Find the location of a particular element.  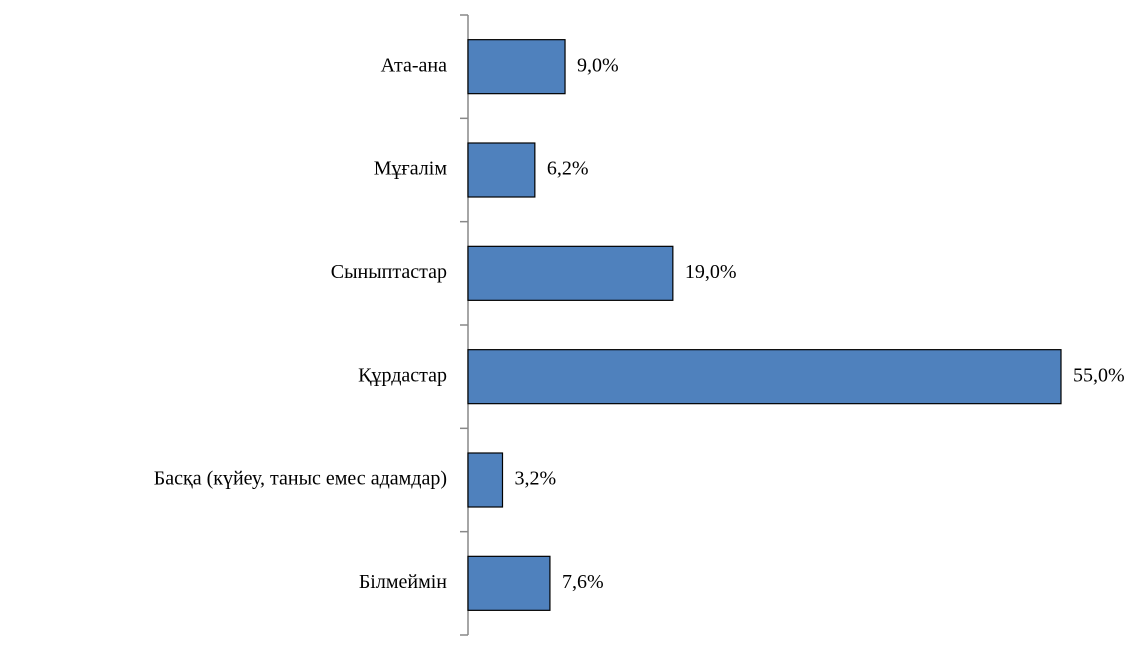

data-label: 19,0% is located at coordinates (711, 272).